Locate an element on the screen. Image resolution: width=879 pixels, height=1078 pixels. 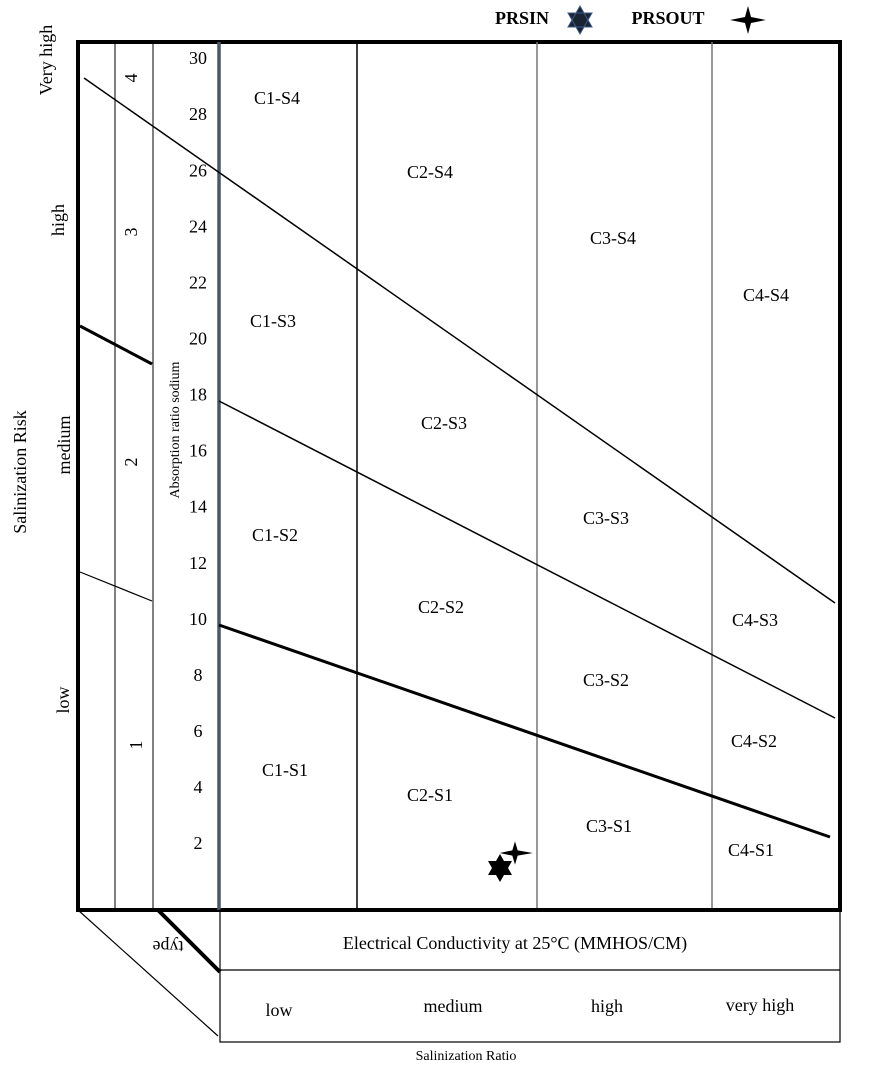
risk-level: low is located at coordinates (63, 699).